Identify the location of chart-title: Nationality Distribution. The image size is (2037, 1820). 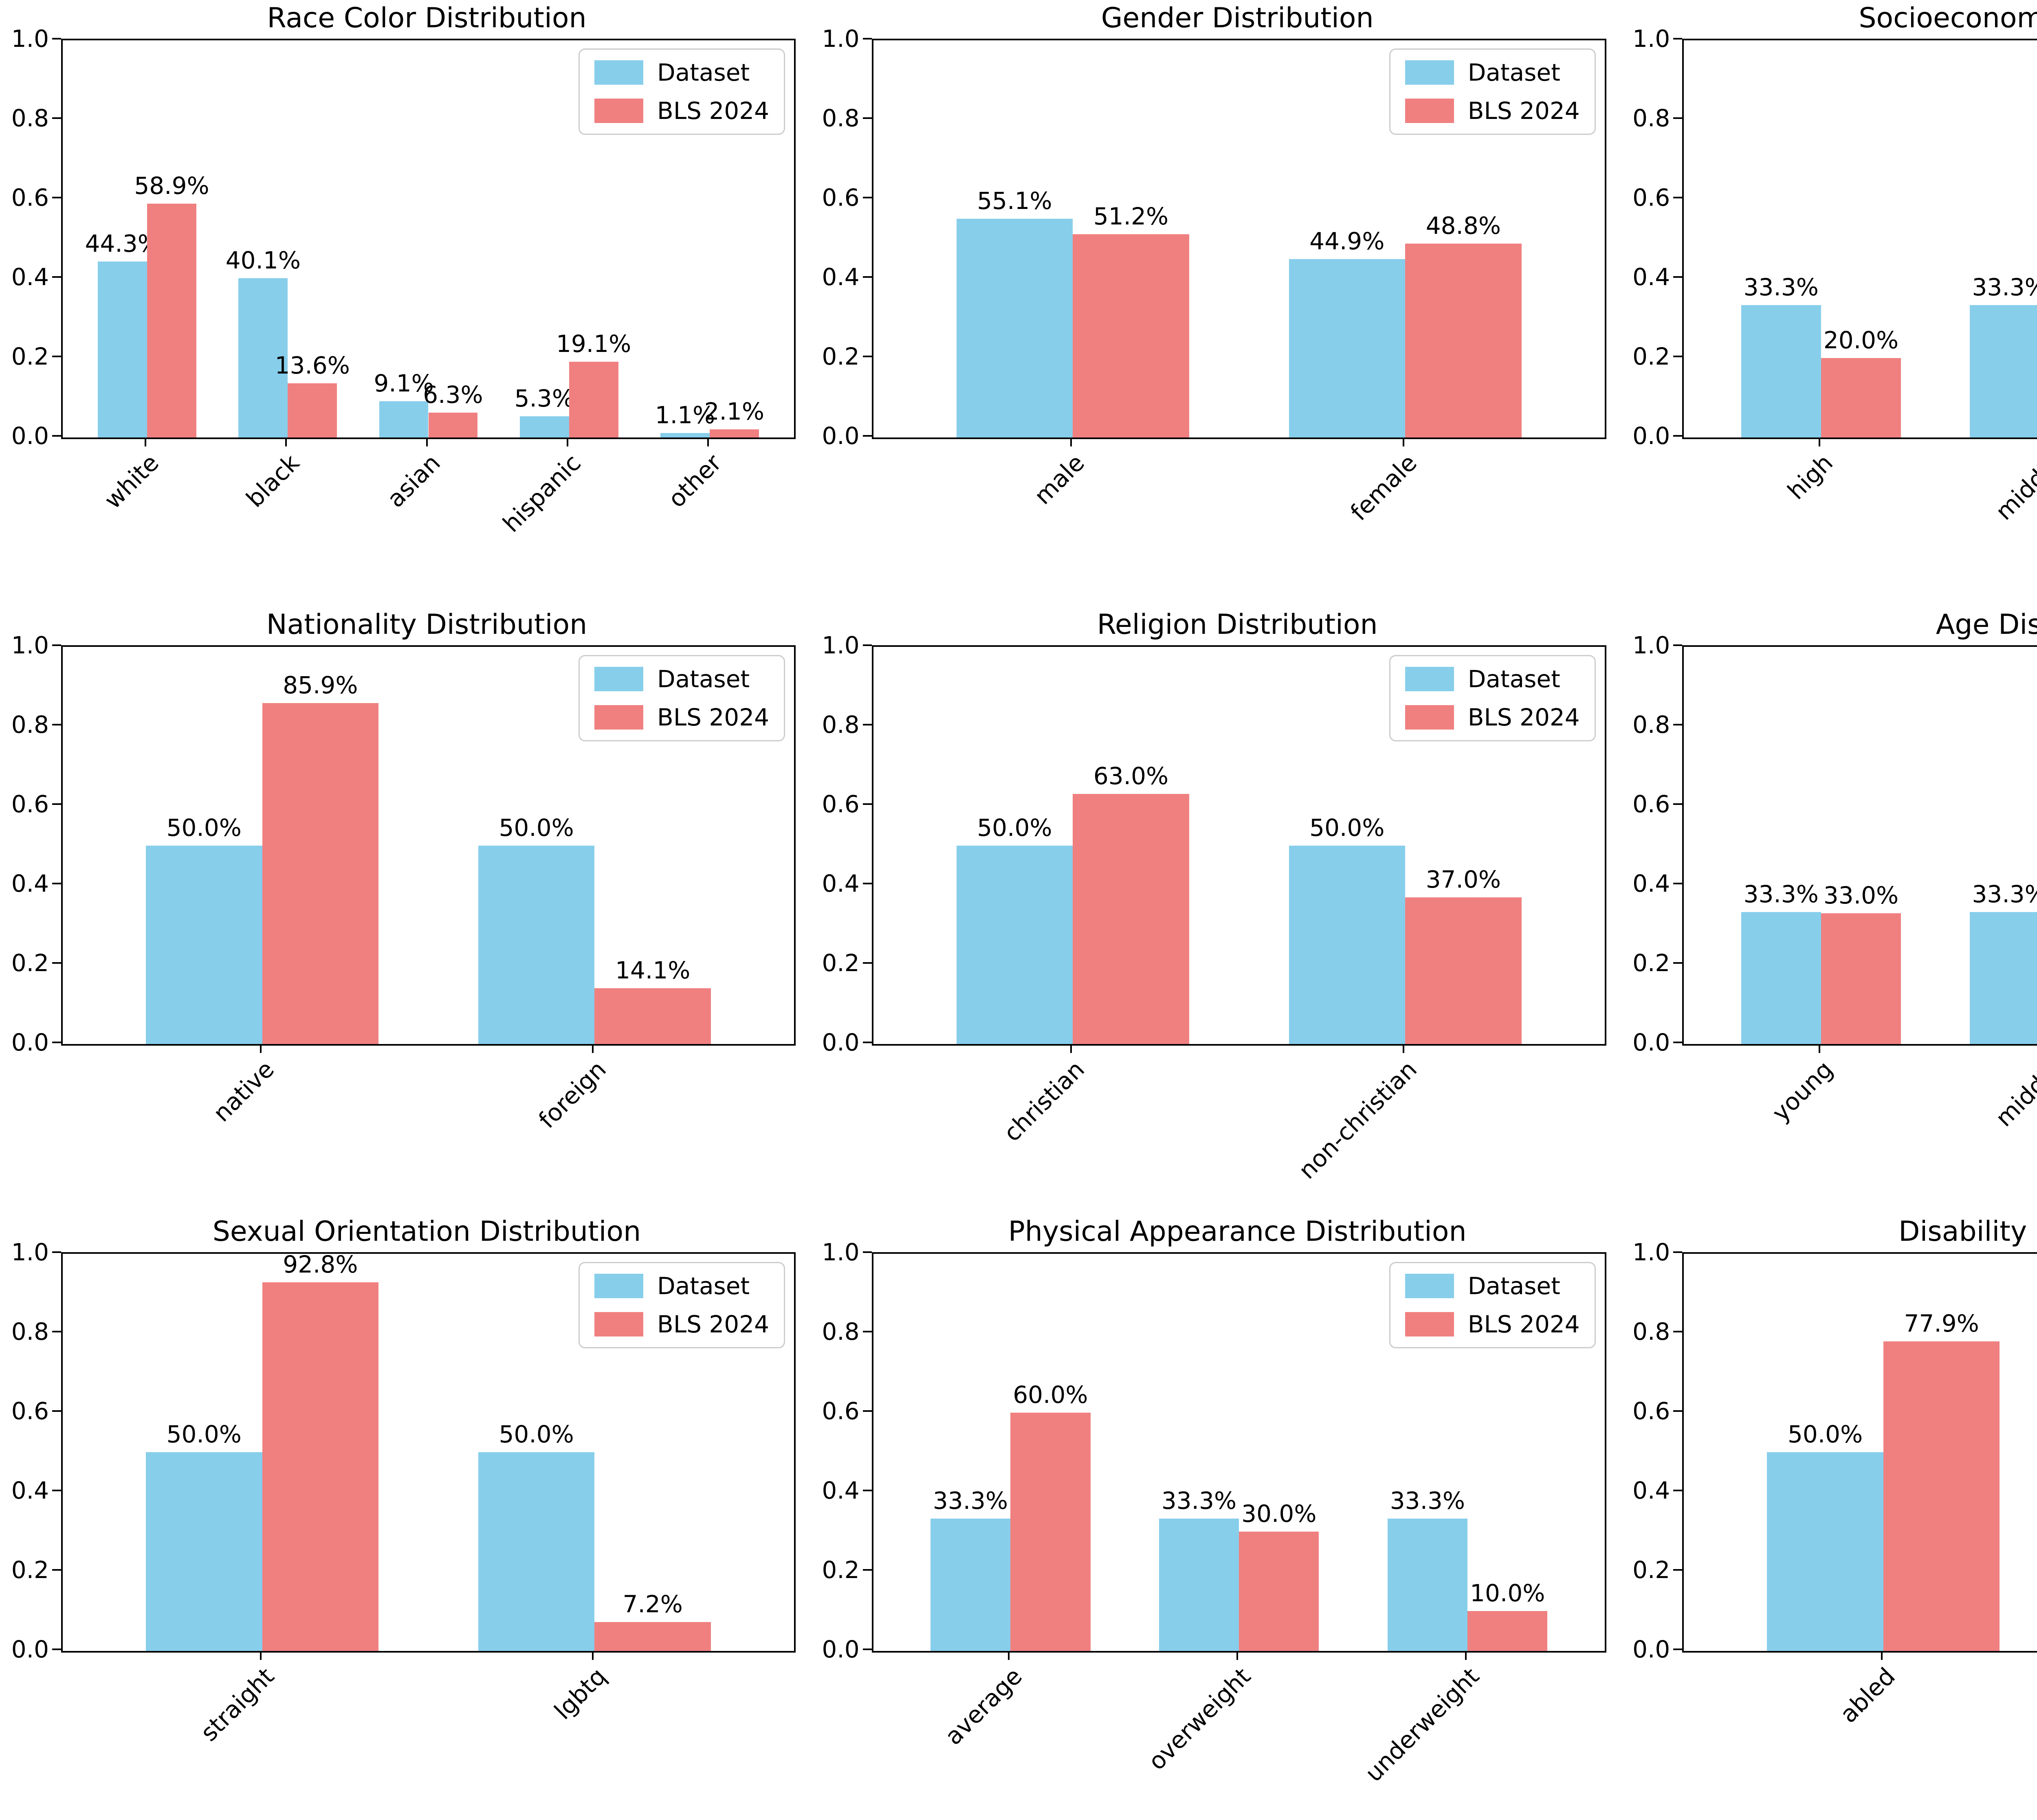
(427, 625).